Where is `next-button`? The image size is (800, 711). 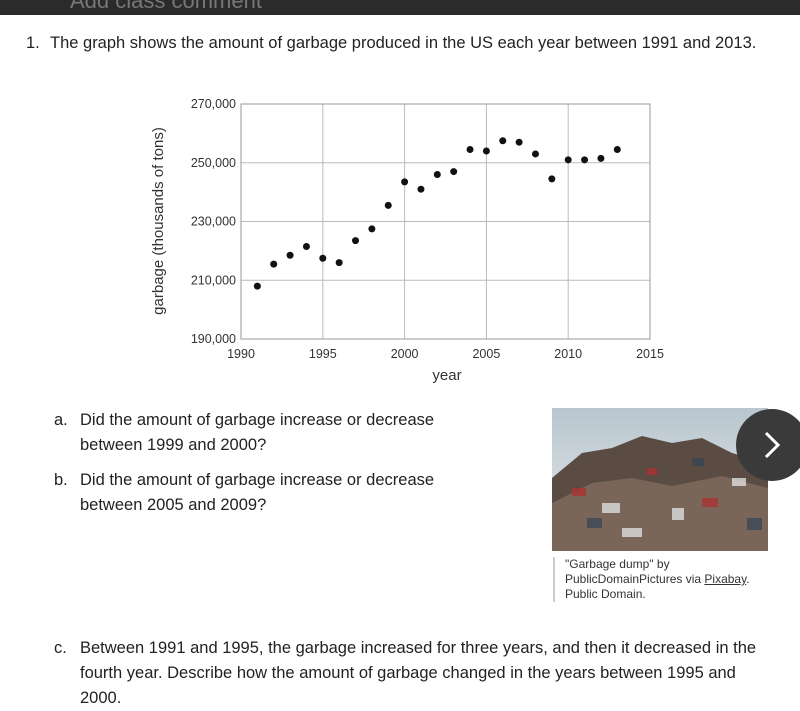
next-button is located at coordinates (765, 445).